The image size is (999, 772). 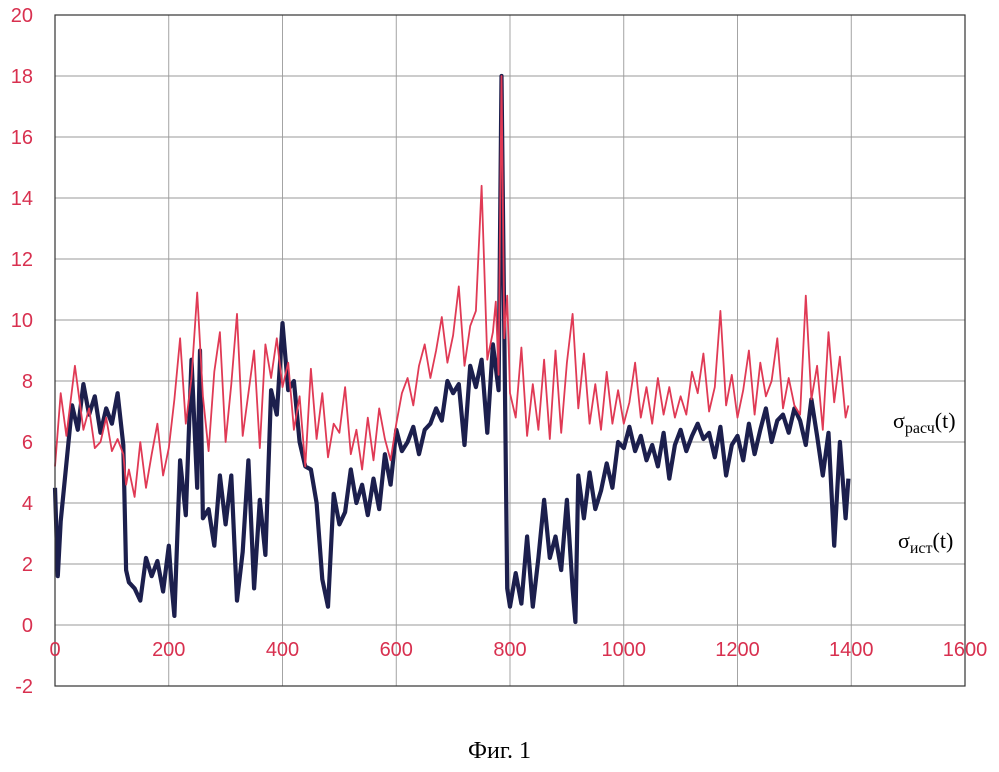 What do you see at coordinates (27, 443) in the screenshot?
I see `y-tick-label: 6` at bounding box center [27, 443].